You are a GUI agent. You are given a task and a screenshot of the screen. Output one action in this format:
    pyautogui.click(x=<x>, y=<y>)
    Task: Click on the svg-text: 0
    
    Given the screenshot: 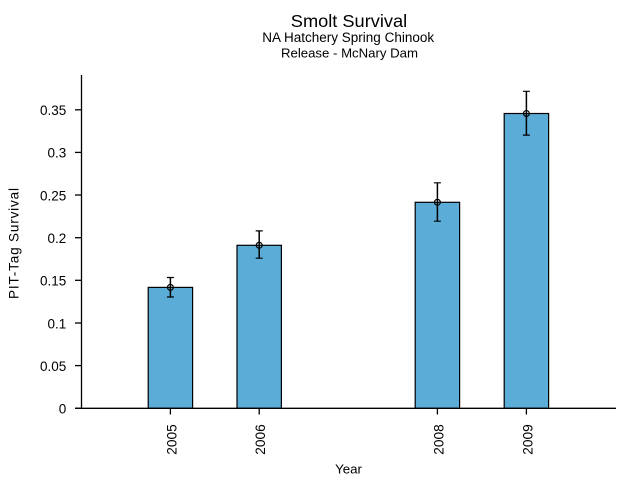 What is the action you would take?
    pyautogui.click(x=63, y=409)
    